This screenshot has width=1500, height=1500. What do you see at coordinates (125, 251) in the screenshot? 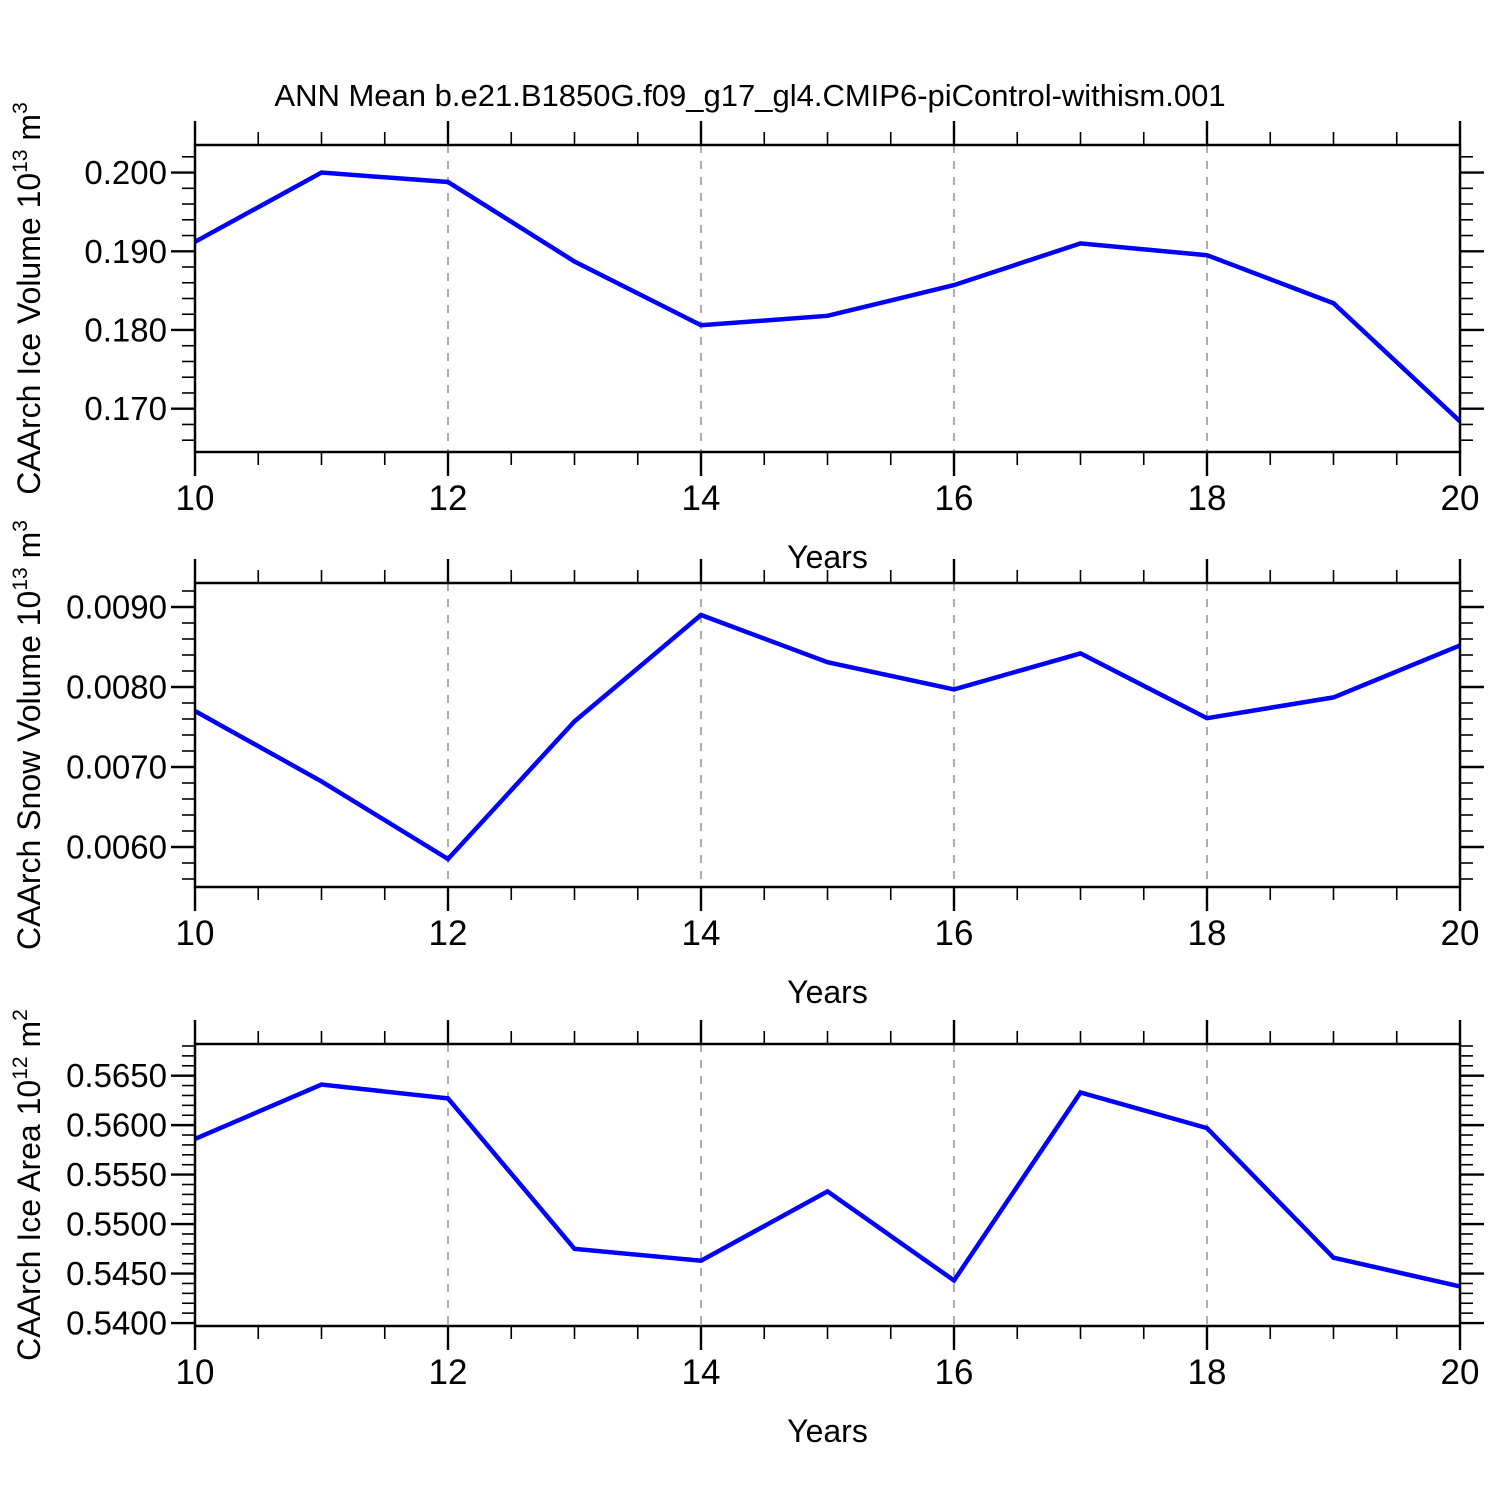
I see `y-tick-label: 0.190` at bounding box center [125, 251].